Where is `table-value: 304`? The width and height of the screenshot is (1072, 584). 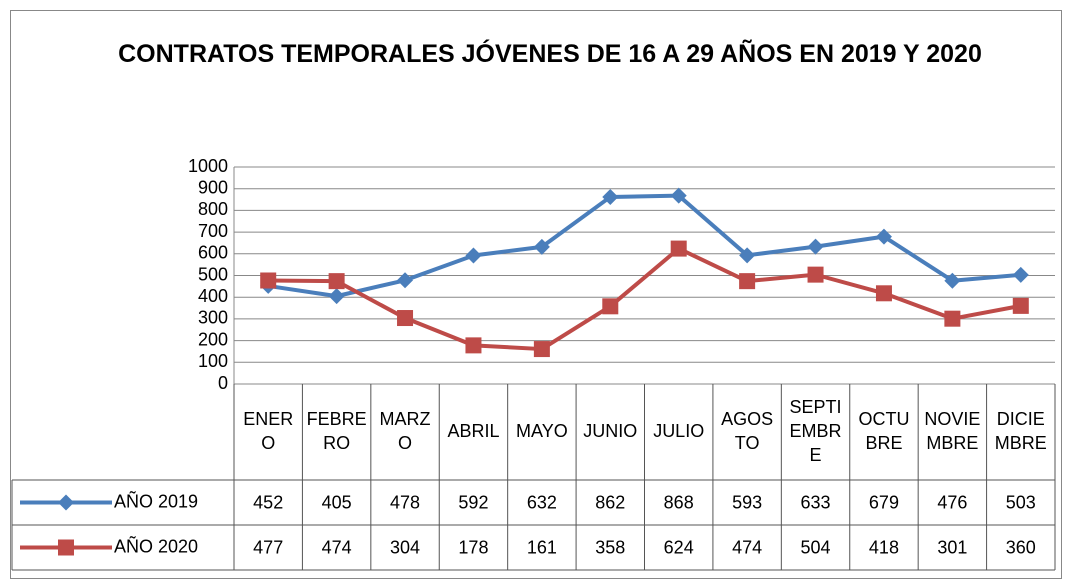 table-value: 304 is located at coordinates (405, 547).